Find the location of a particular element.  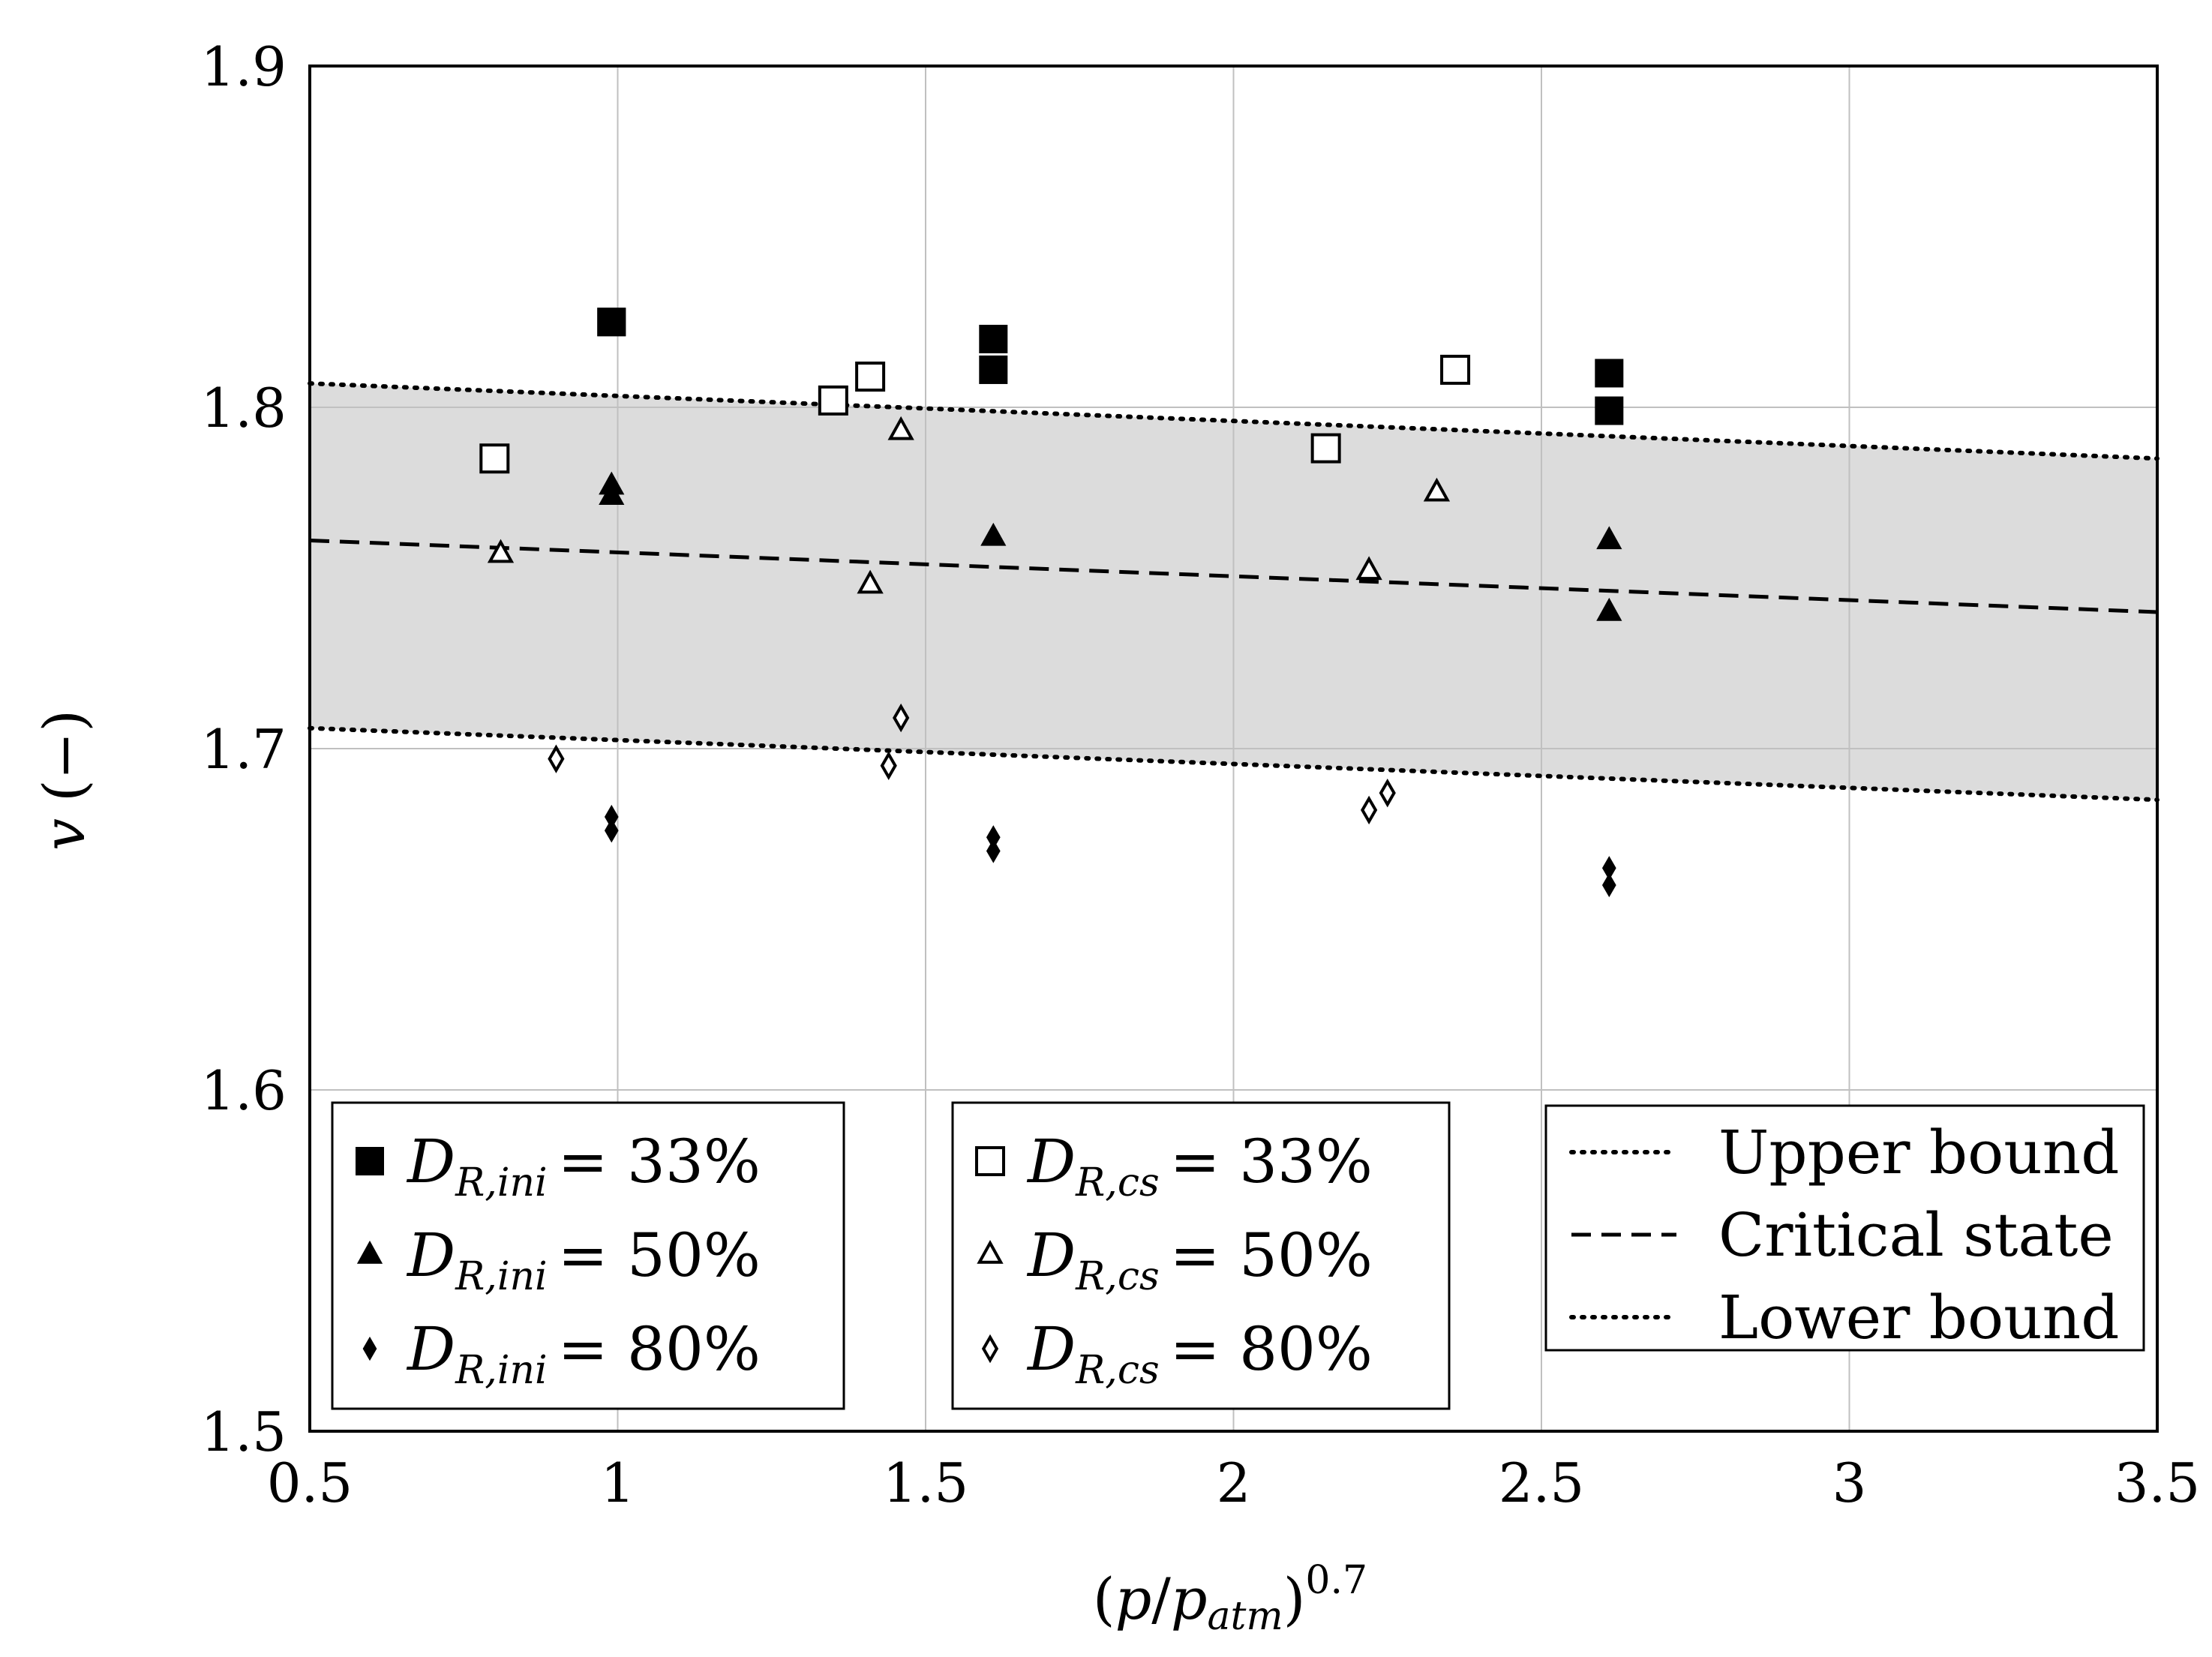

y-tick-label: 1.6 is located at coordinates (243, 1090).